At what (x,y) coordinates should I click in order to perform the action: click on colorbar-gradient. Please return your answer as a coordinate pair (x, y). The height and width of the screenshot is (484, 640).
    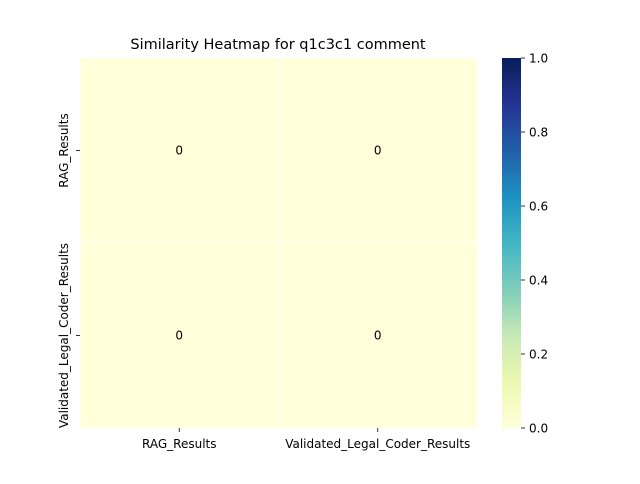
    Looking at the image, I should click on (511, 243).